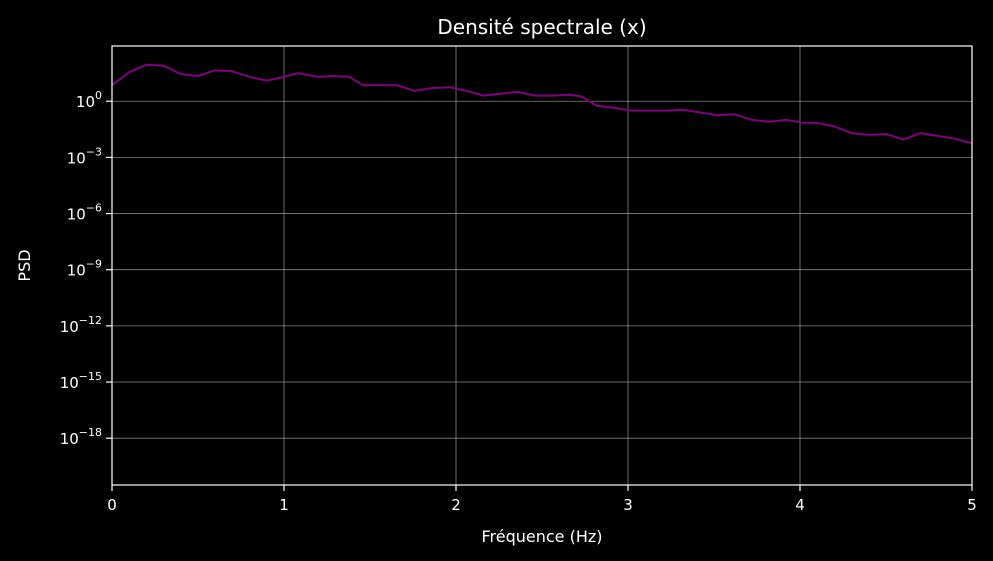 The image size is (993, 561). I want to click on psd-series-line, so click(542, 104).